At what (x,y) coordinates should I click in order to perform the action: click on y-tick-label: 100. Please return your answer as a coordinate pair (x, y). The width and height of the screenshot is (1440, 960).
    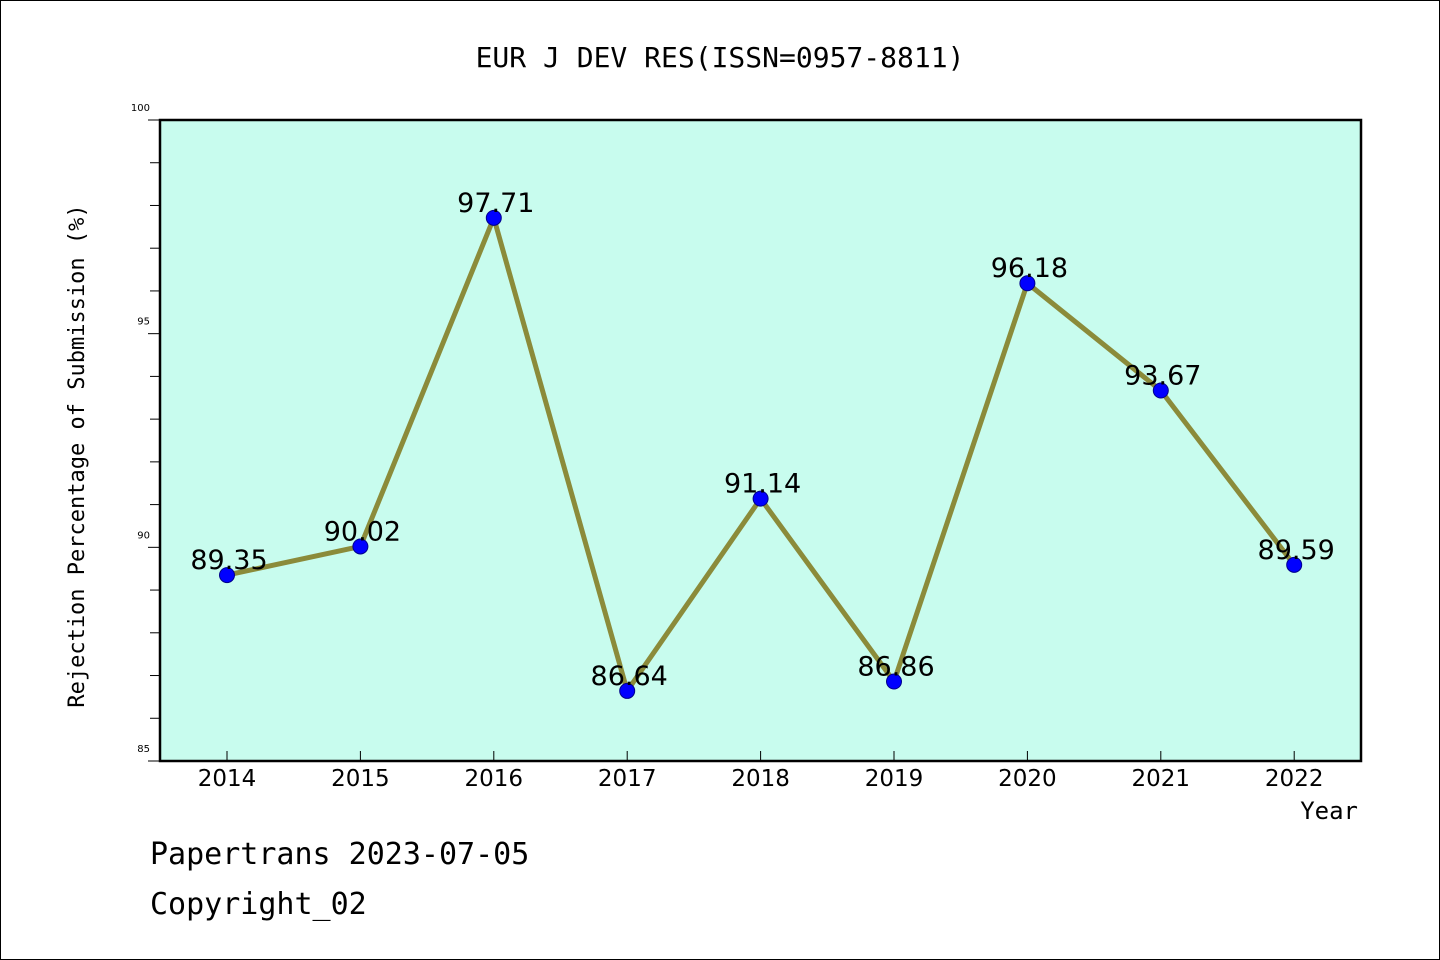
    Looking at the image, I should click on (140, 108).